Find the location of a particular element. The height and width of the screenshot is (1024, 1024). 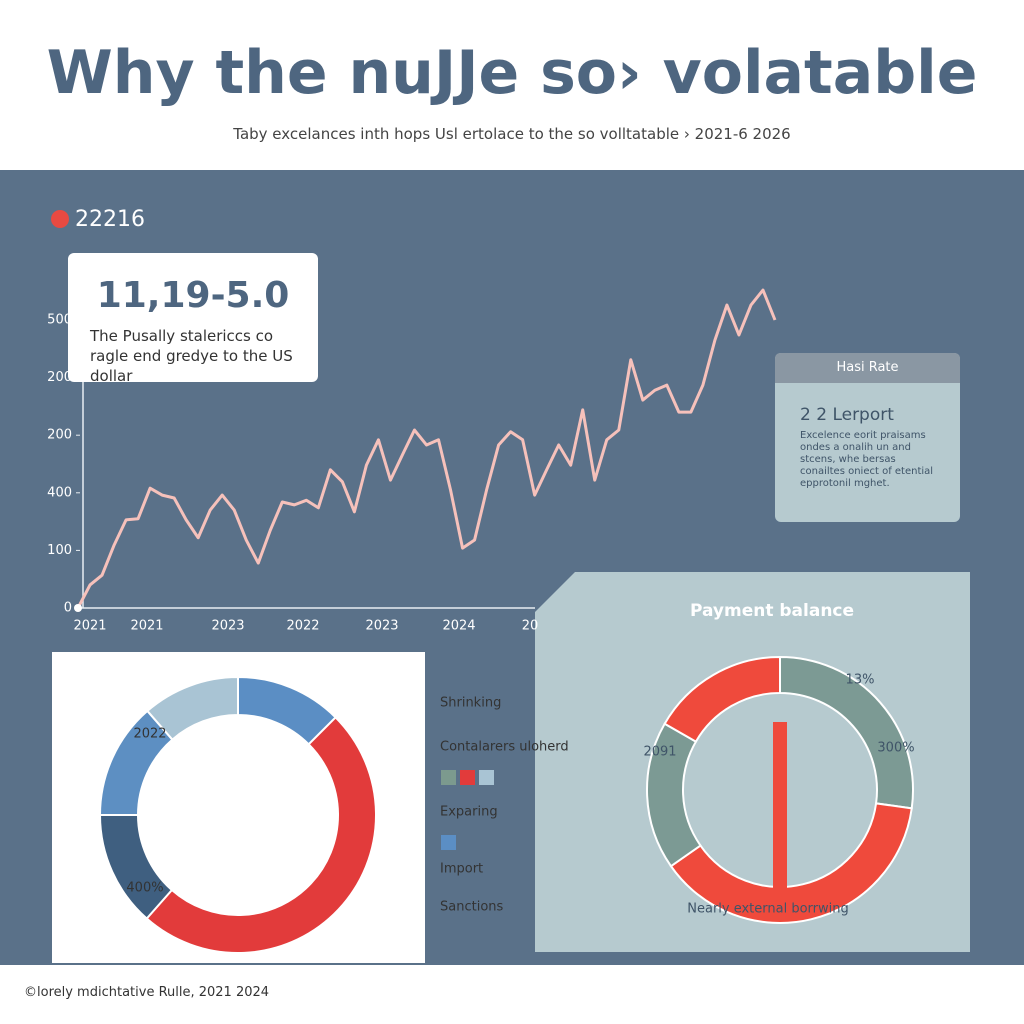

legend-dot is located at coordinates (60, 219).